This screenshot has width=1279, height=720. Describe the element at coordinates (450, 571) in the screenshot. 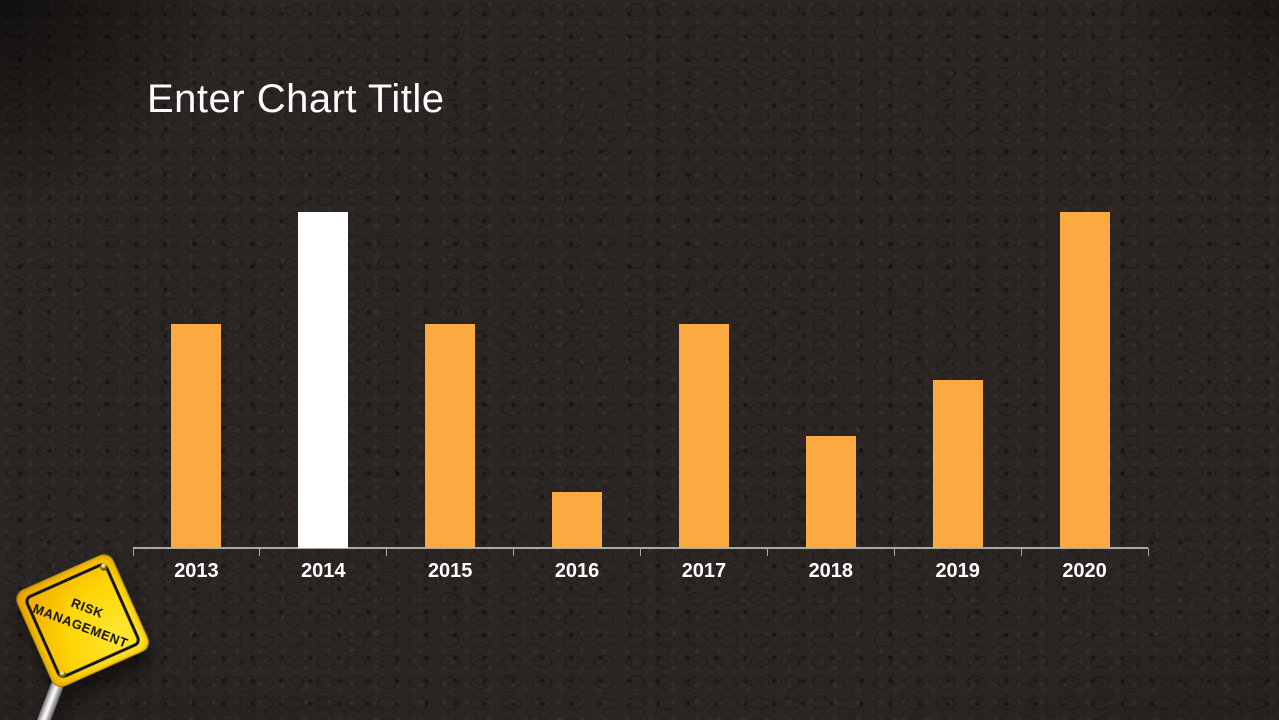

I see `x-axis-label-2015: 2015` at that location.